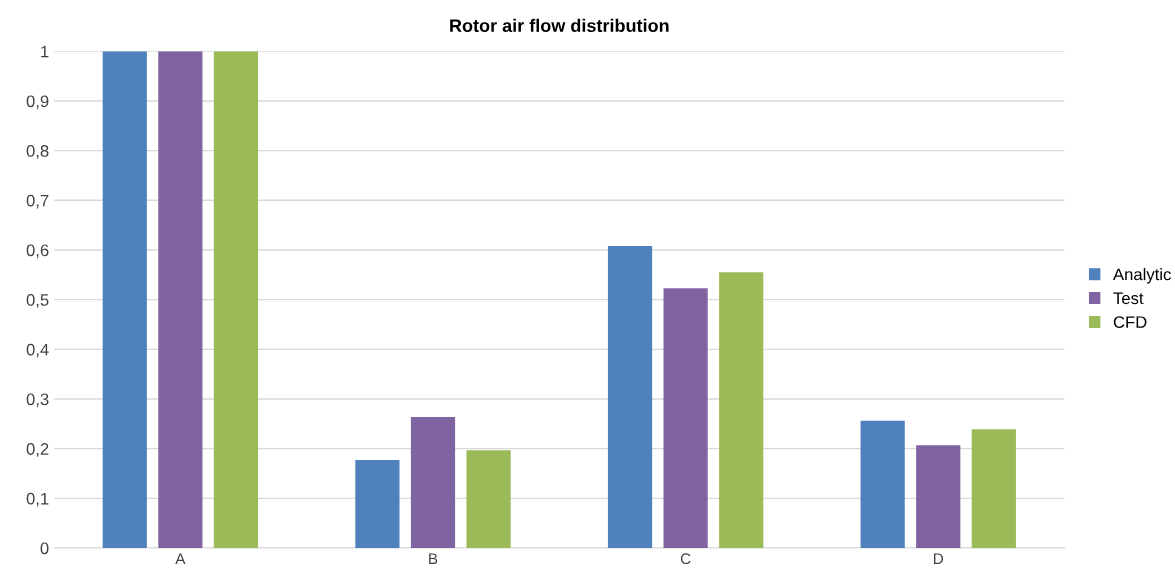 This screenshot has width=1175, height=583. What do you see at coordinates (37, 499) in the screenshot?
I see `y-tick-label: 0,1` at bounding box center [37, 499].